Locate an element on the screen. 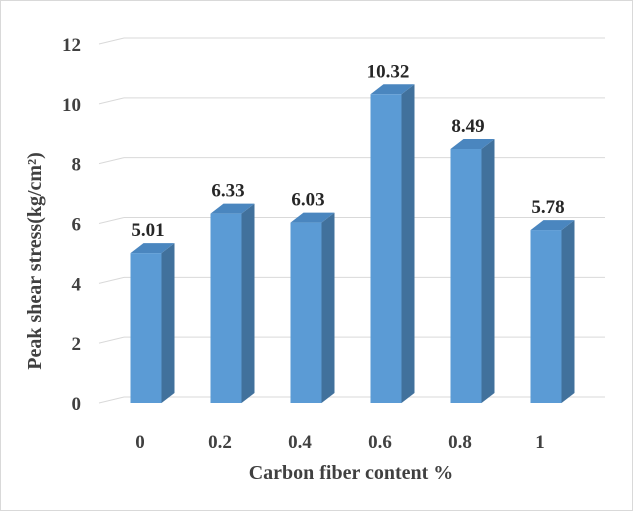  y-tick-label: 2 is located at coordinates (77, 344).